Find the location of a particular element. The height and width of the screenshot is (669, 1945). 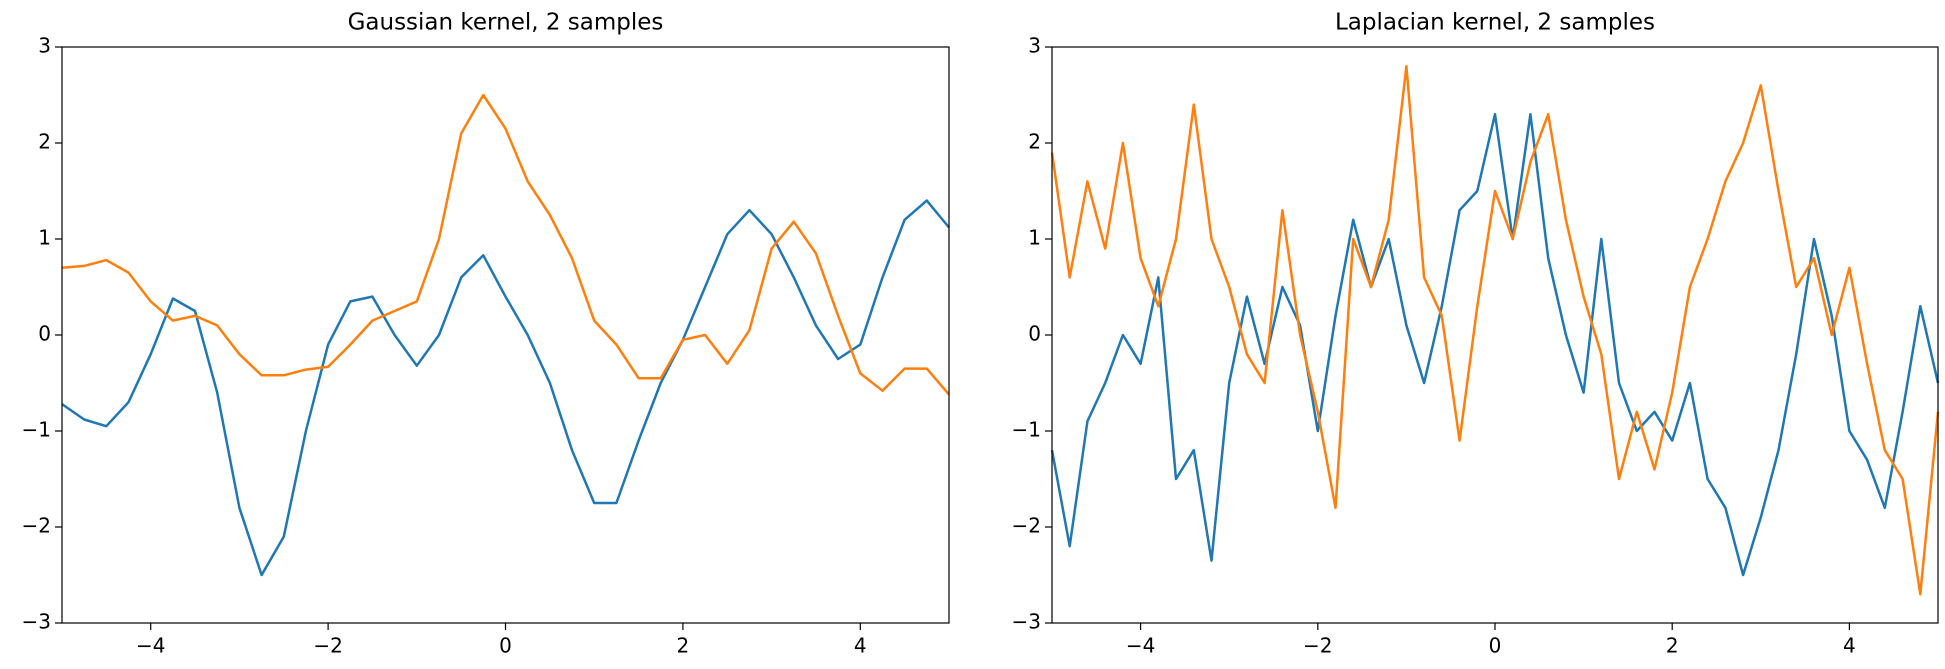

chart-title: Gaussian kernel, 2 samples is located at coordinates (506, 23).